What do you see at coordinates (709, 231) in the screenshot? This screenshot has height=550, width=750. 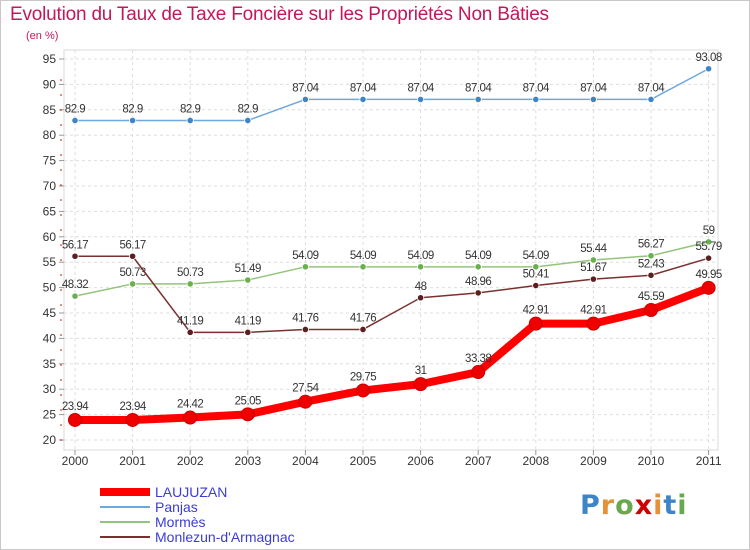 I see `data-label: 59` at bounding box center [709, 231].